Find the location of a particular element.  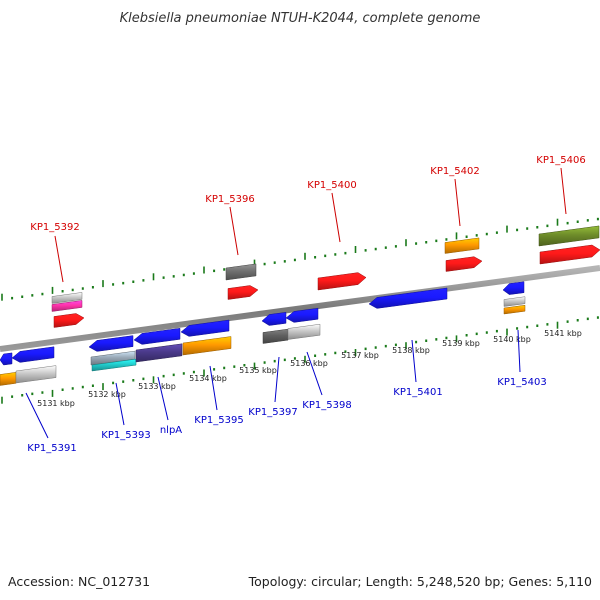

gene-label-kp1-5396: KP1_5396 is located at coordinates (229, 199).